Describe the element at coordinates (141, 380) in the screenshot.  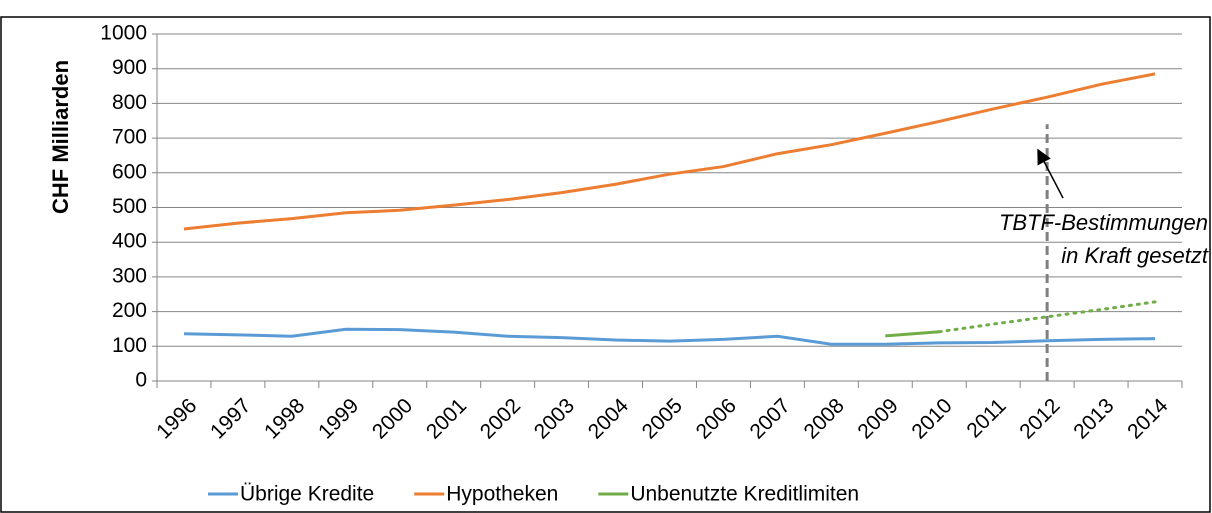
I see `y-tick-label: 0` at that location.